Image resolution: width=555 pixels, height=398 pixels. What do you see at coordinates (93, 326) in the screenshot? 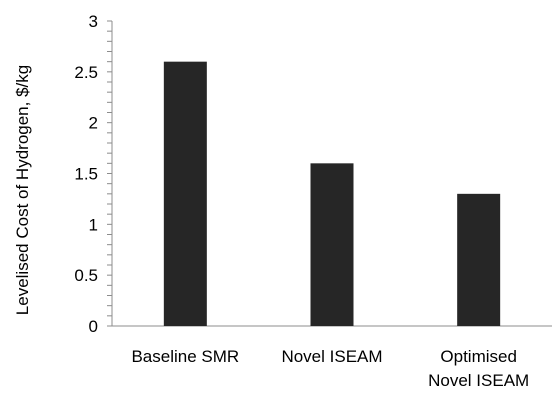
I see `y-tick-label: 0` at bounding box center [93, 326].